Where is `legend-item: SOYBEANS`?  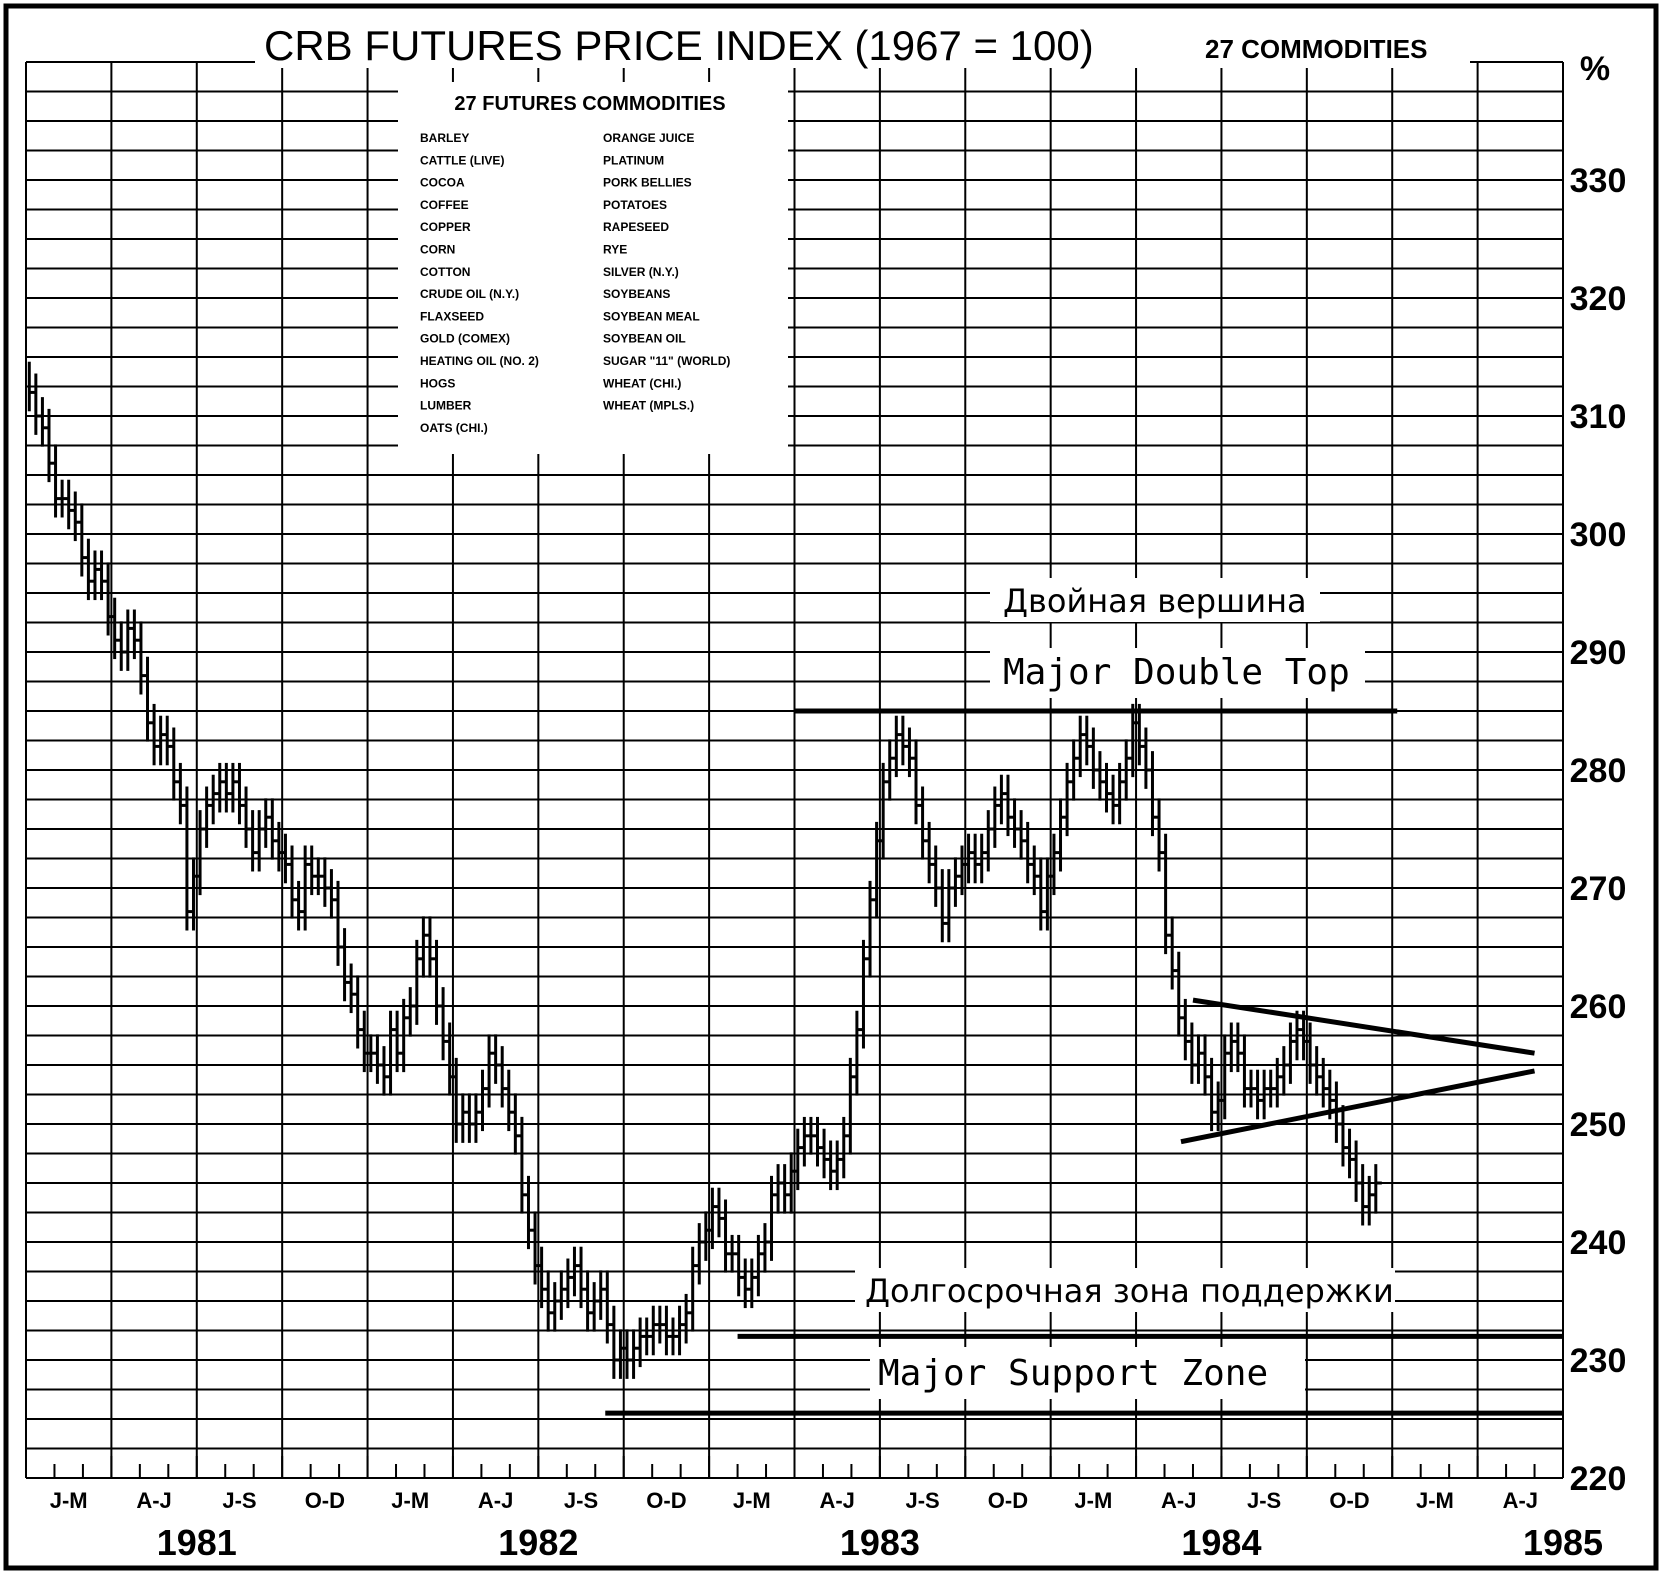 legend-item: SOYBEANS is located at coordinates (636, 294).